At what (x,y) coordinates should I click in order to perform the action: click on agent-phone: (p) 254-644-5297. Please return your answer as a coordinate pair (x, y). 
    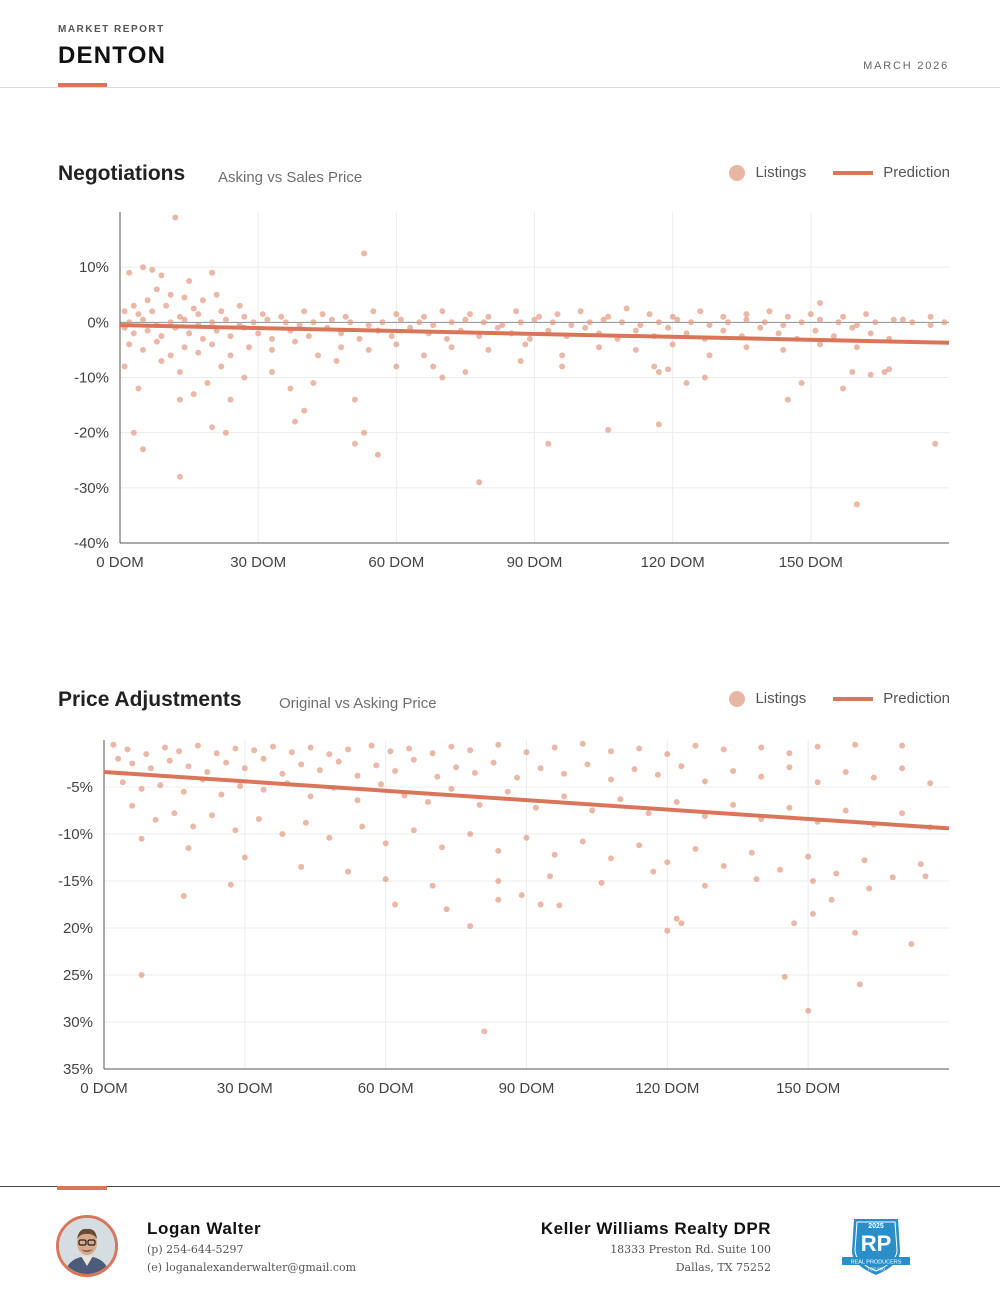
    Looking at the image, I should click on (195, 1249).